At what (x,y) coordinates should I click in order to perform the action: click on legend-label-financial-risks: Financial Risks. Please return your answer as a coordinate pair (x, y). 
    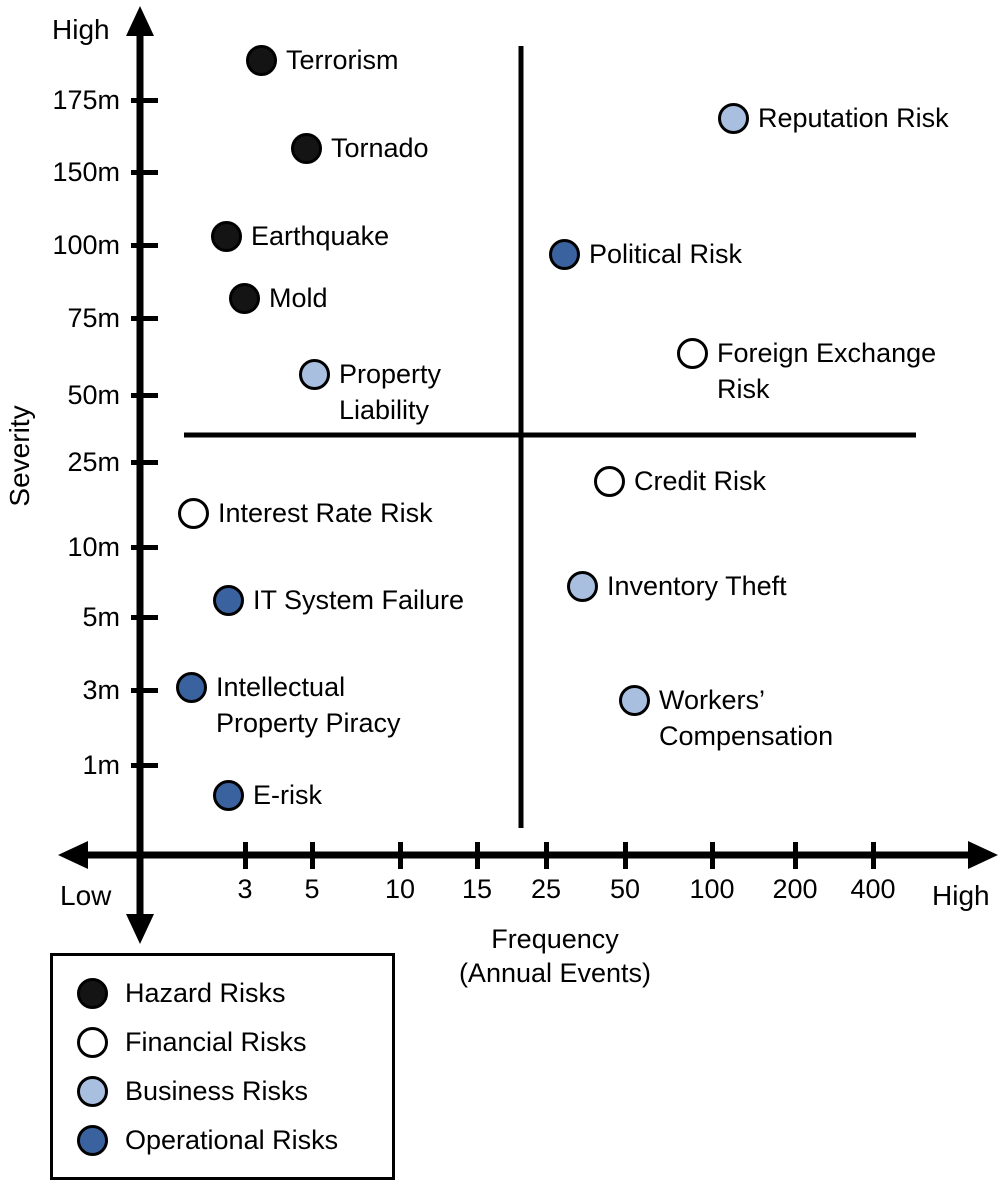
    Looking at the image, I should click on (216, 1042).